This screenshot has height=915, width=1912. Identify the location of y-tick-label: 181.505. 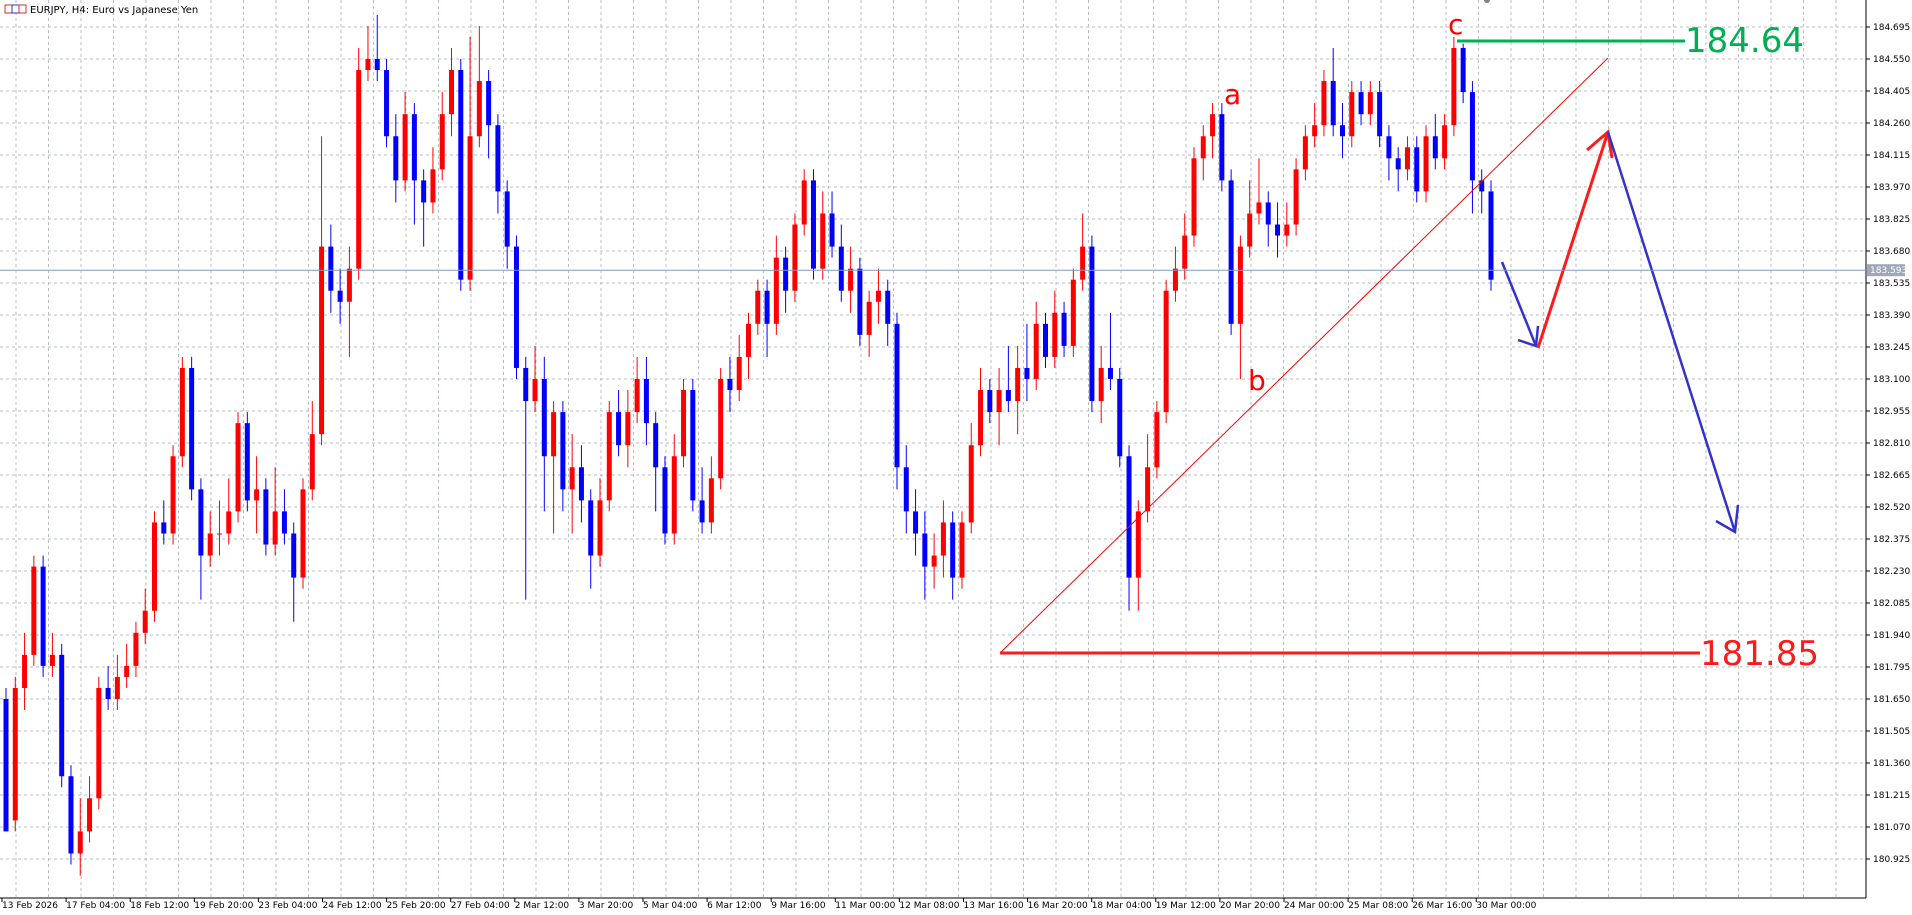
(1891, 732).